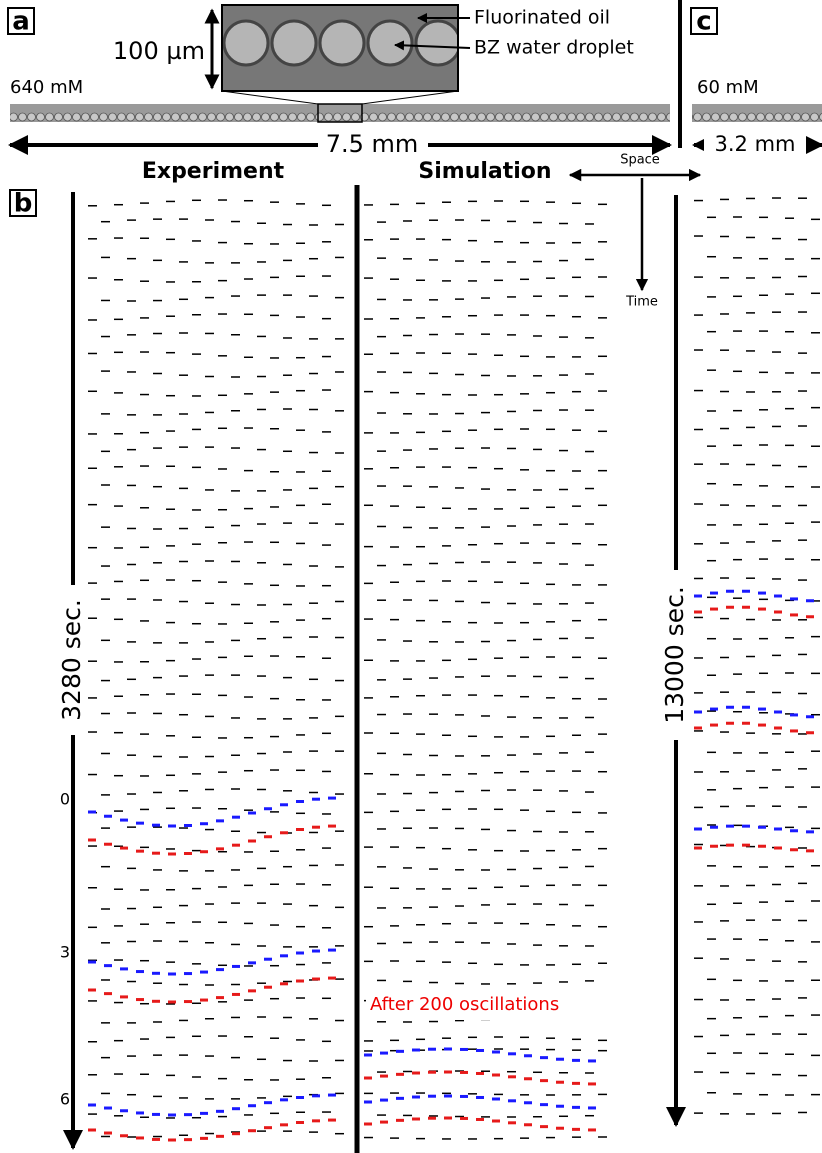 This screenshot has width=822, height=1153. I want to click on column-title: Experiment, so click(213, 171).